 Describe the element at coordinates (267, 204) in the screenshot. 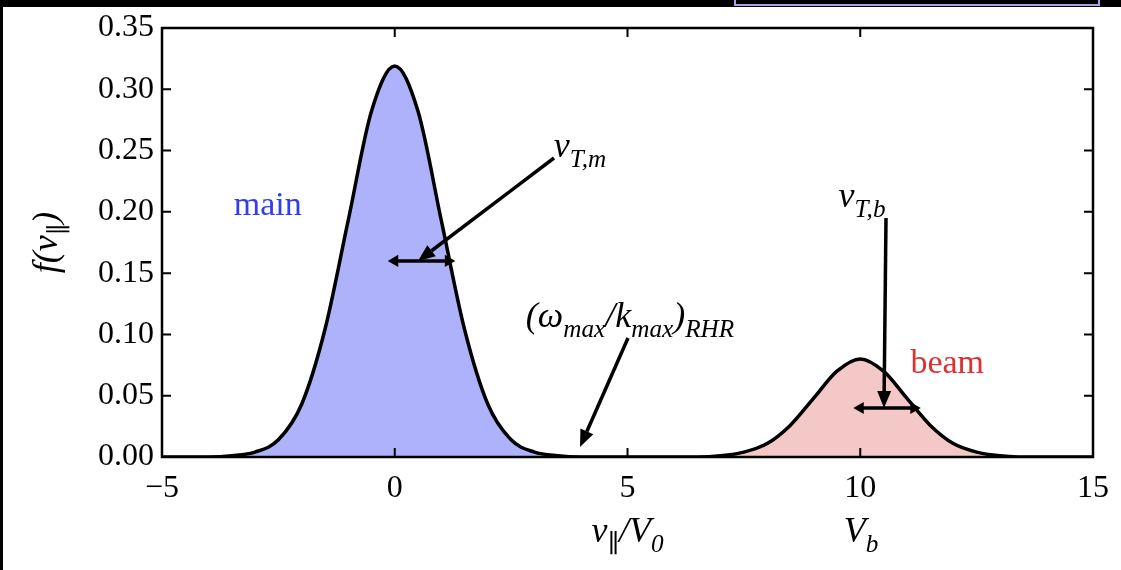

I see `legend-label: main` at that location.